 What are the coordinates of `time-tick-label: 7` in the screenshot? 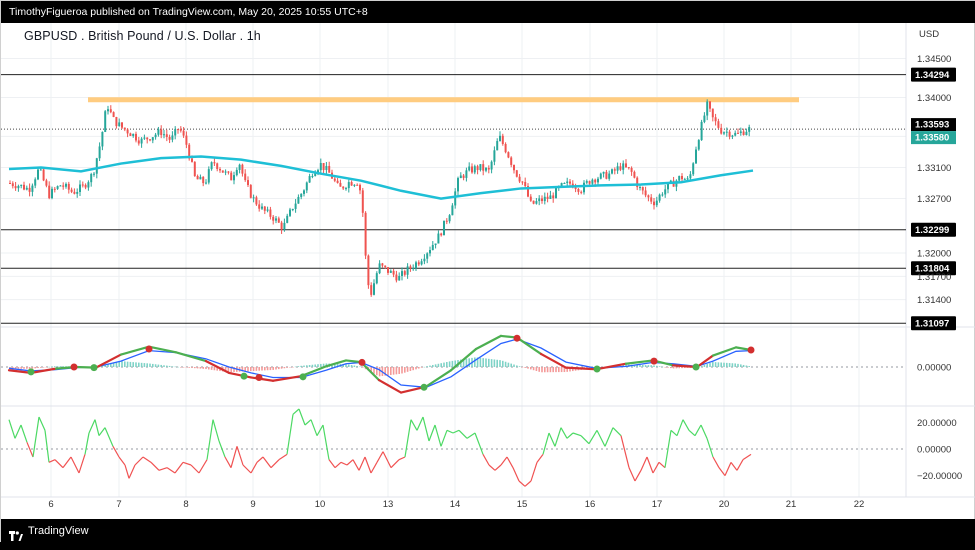 It's located at (118, 504).